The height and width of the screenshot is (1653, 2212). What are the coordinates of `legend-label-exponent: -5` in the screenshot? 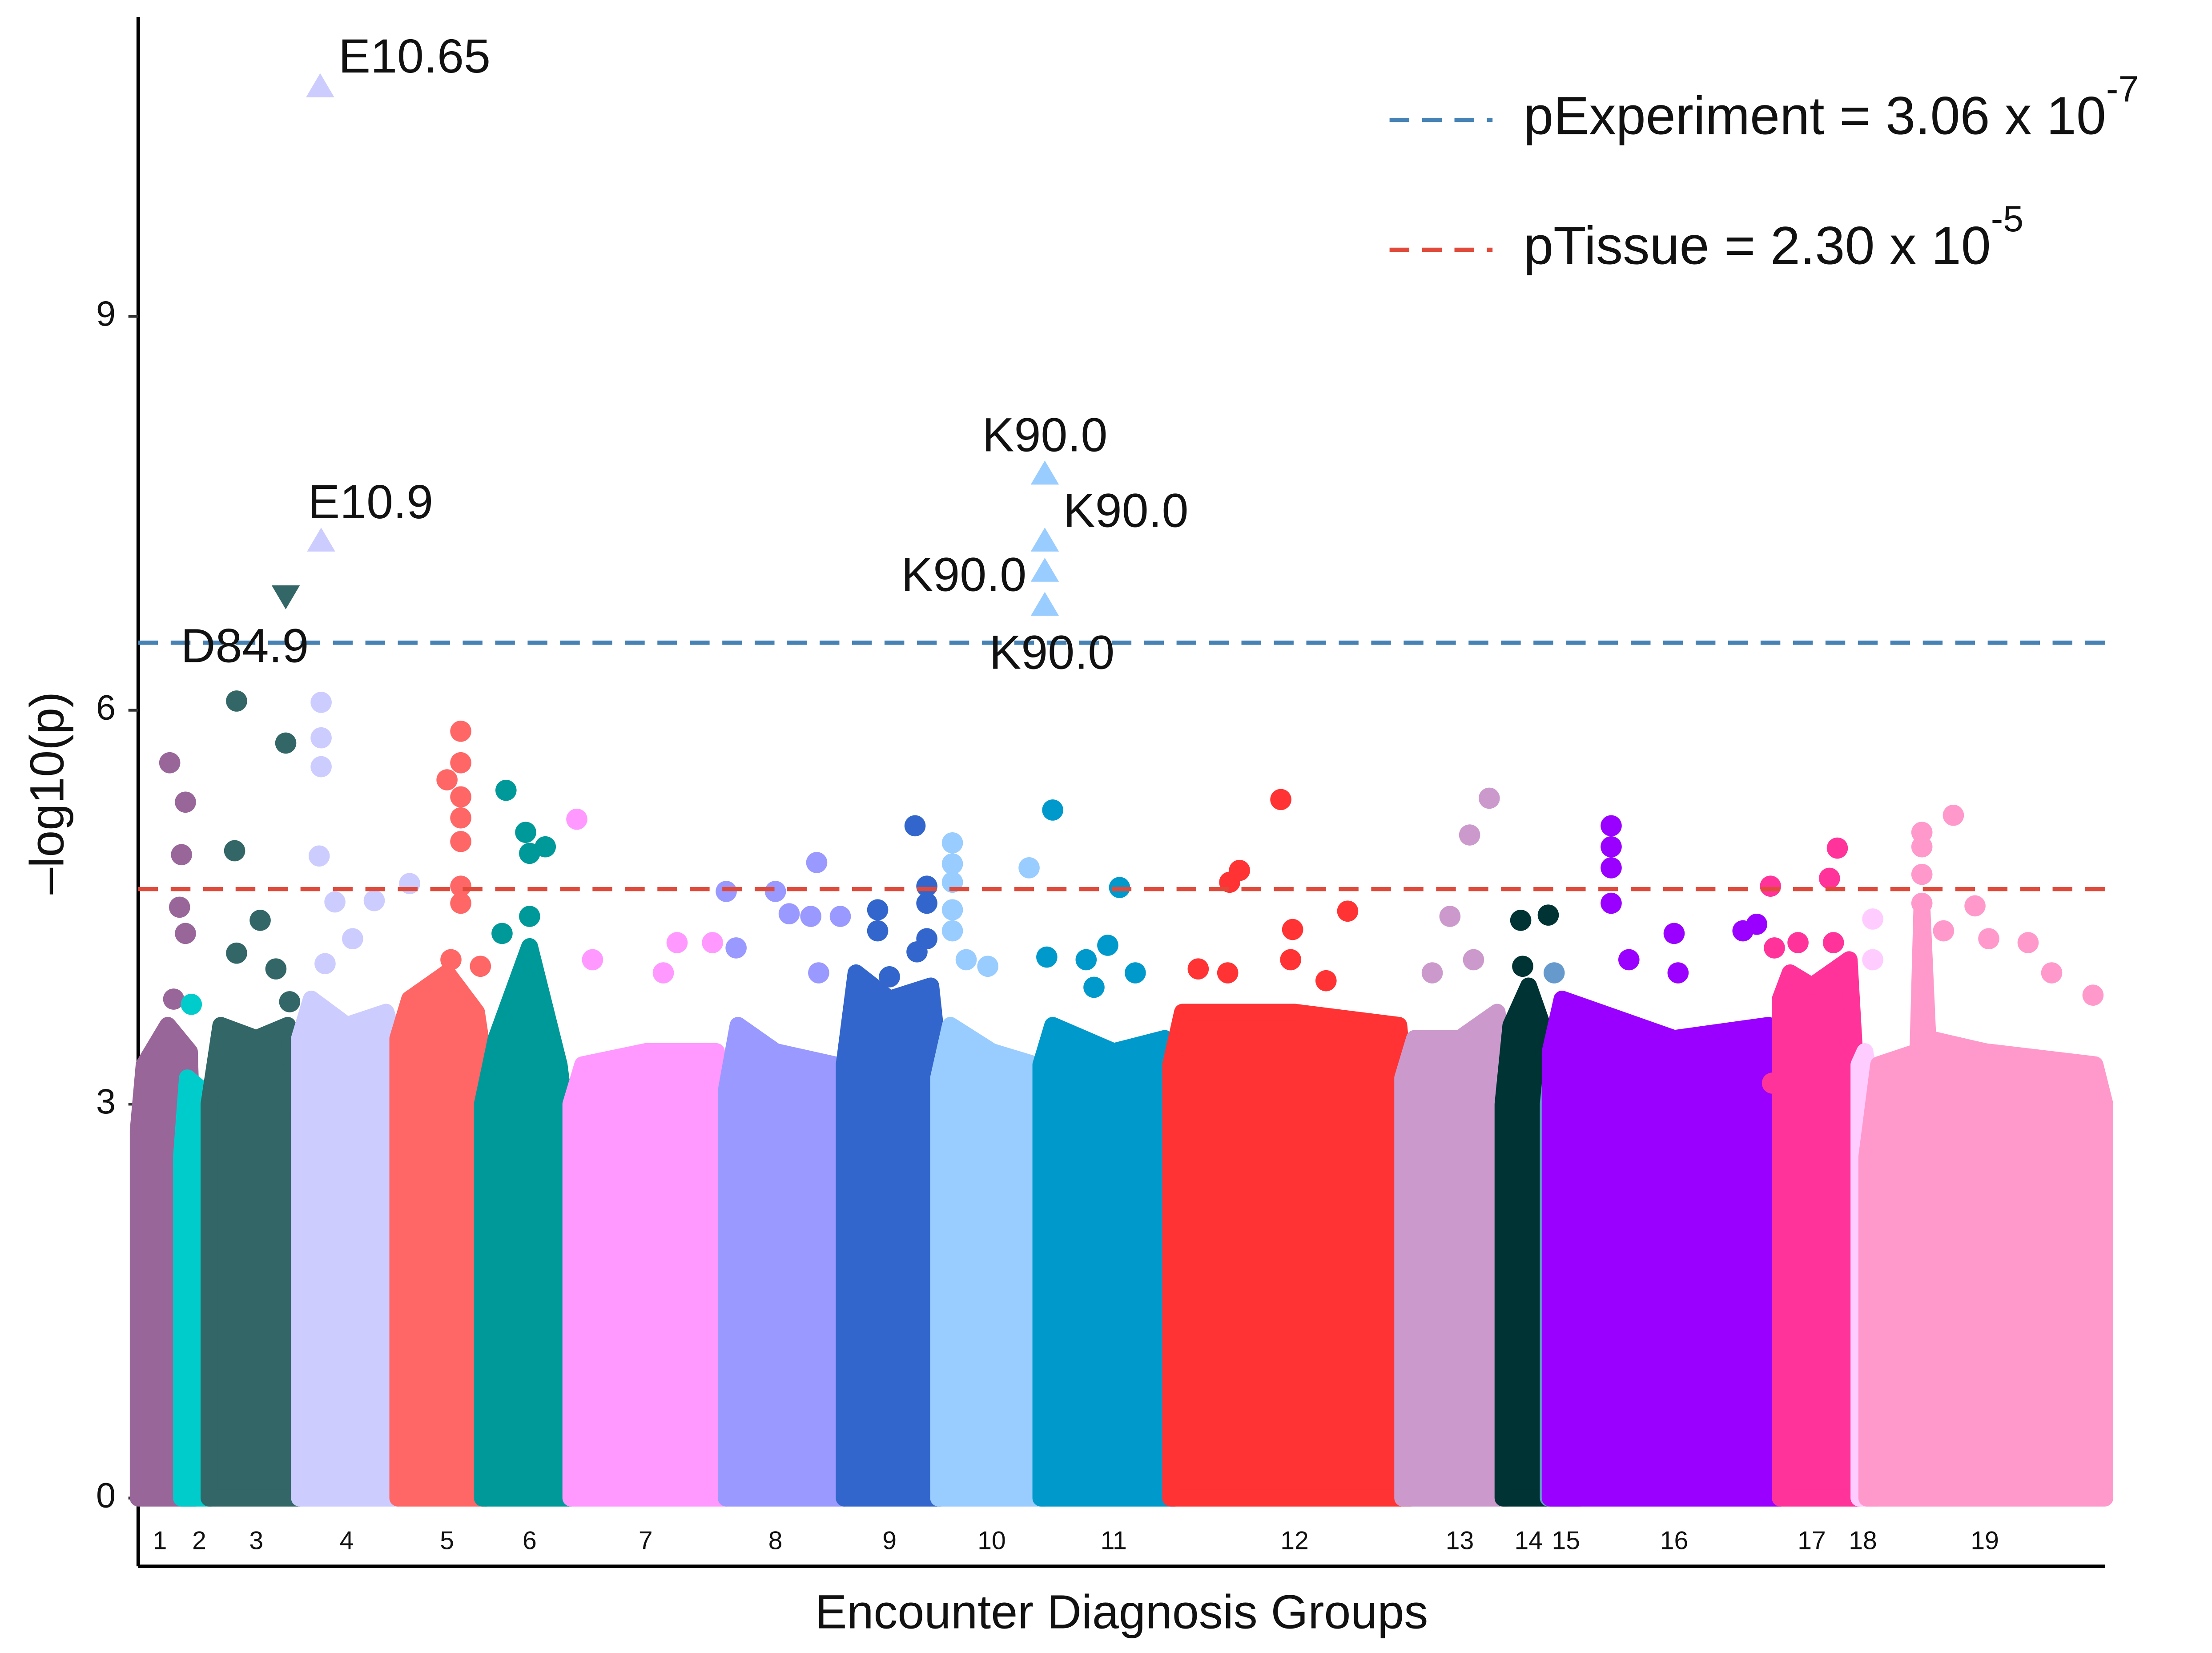 It's located at (2007, 219).